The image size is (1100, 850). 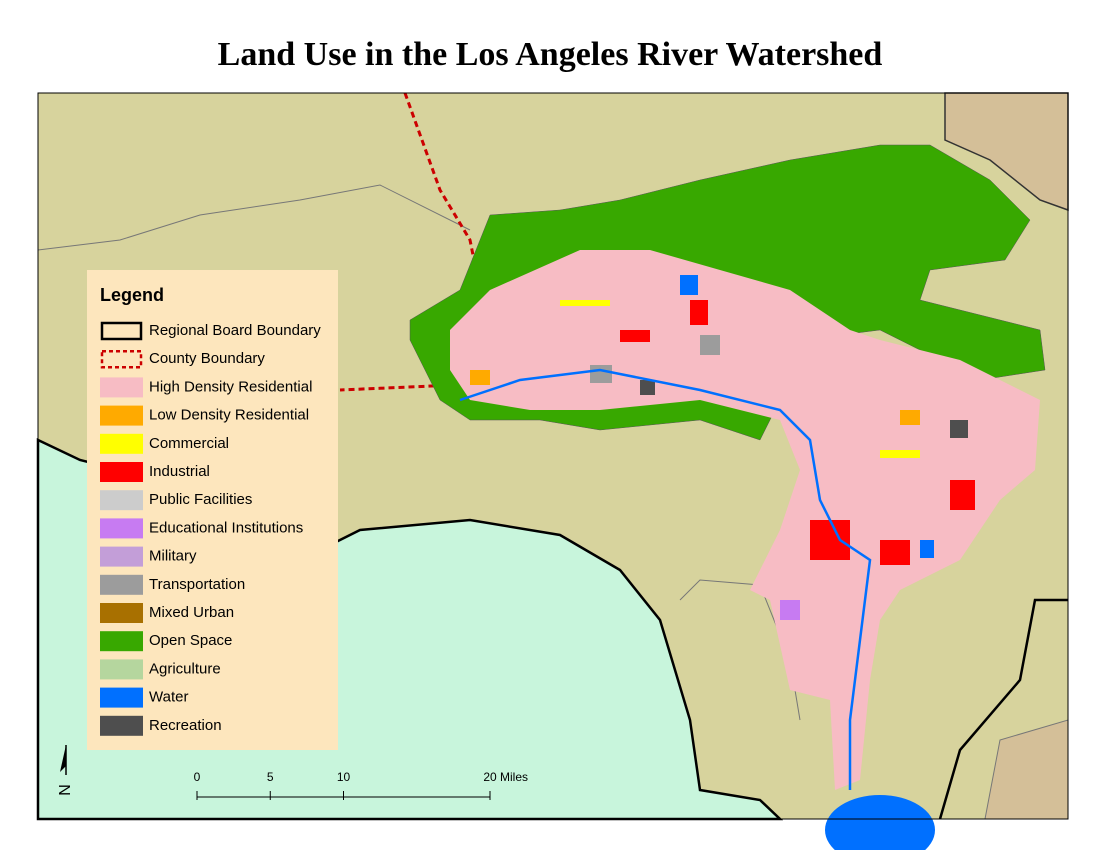 I want to click on scale-label: 10, so click(x=344, y=777).